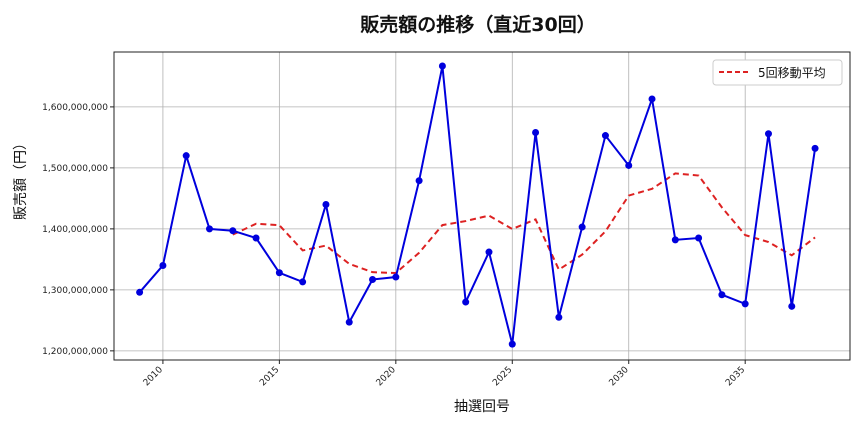 The image size is (864, 432). Describe the element at coordinates (482, 407) in the screenshot. I see `x-axis-label: 抽選回号` at that location.